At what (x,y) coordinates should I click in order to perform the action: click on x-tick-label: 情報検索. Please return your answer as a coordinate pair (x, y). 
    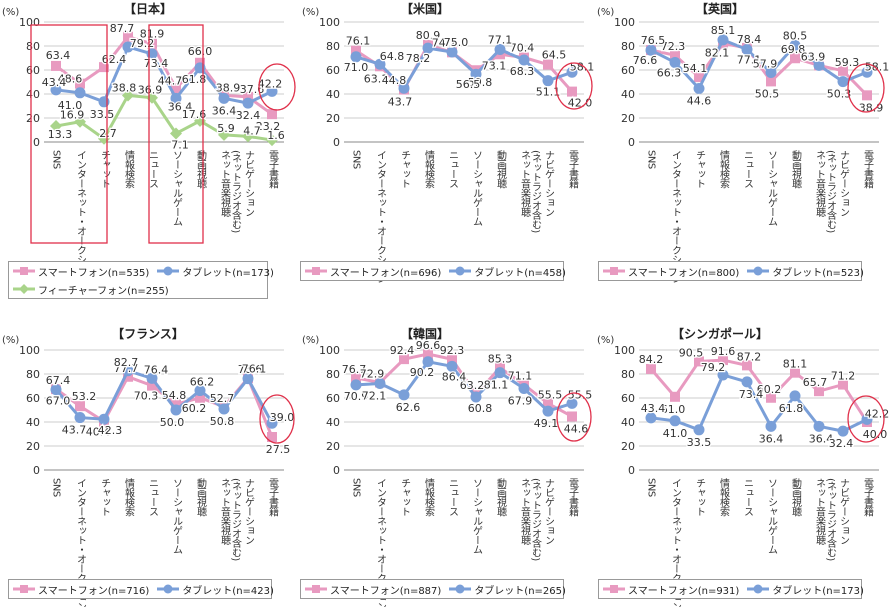
    Looking at the image, I should click on (129, 497).